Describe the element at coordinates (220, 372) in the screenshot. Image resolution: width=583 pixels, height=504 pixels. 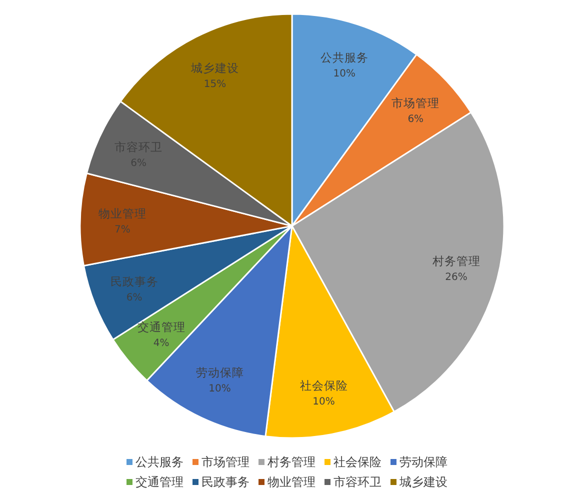
I see `slice-label: 劳动保障` at that location.